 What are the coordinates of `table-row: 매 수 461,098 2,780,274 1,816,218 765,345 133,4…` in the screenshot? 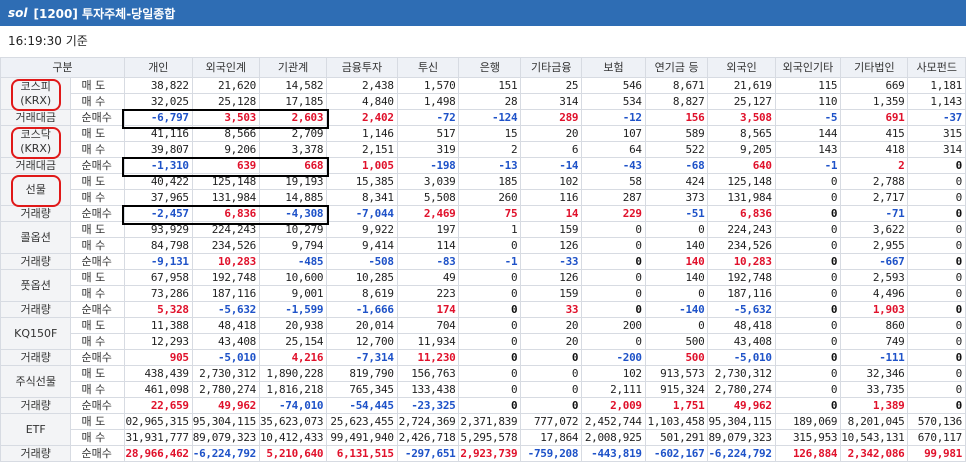 It's located at (483, 389).